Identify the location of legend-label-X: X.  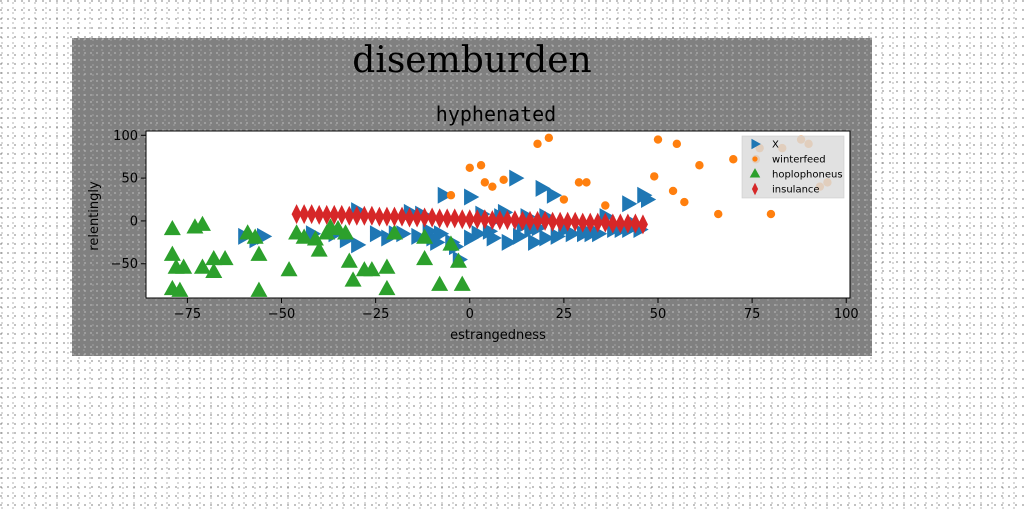
(775, 145).